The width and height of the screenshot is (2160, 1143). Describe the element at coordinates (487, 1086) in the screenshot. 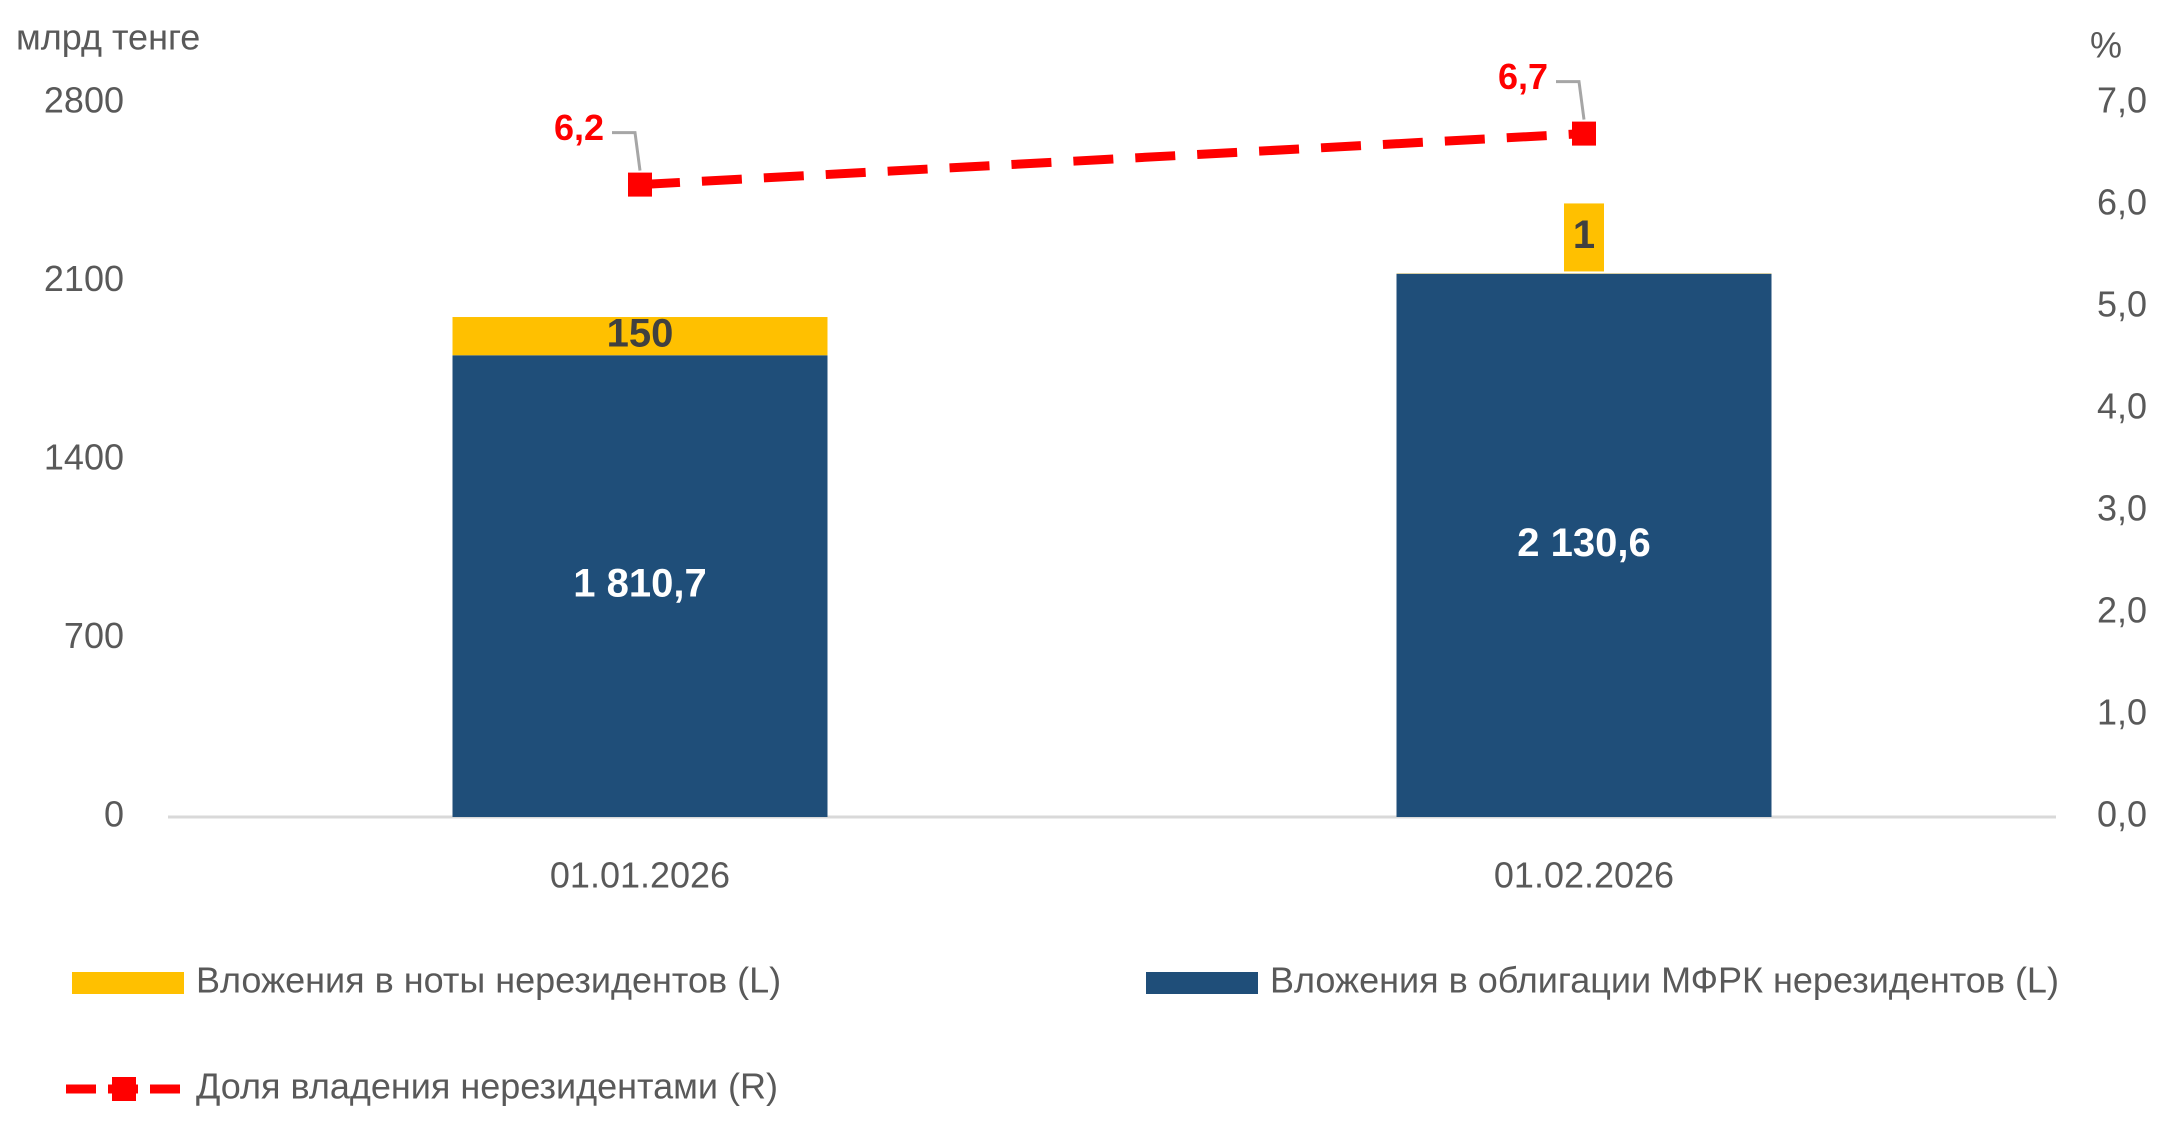

I see `legend-label: Доля владения нерезидентами (R)` at that location.